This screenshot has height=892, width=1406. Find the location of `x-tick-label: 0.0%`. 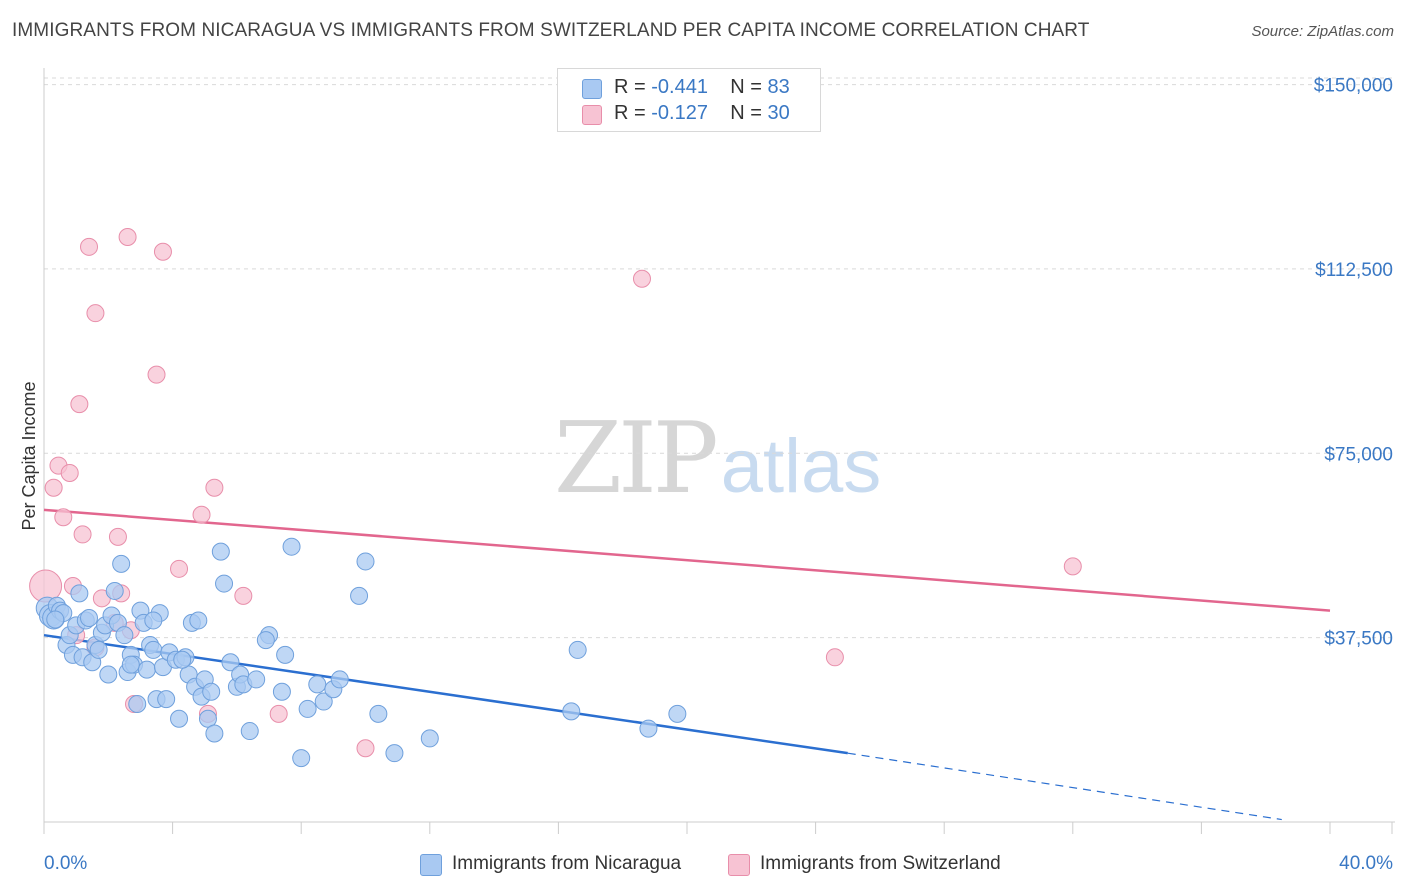

x-tick-label: 0.0% is located at coordinates (65, 863).